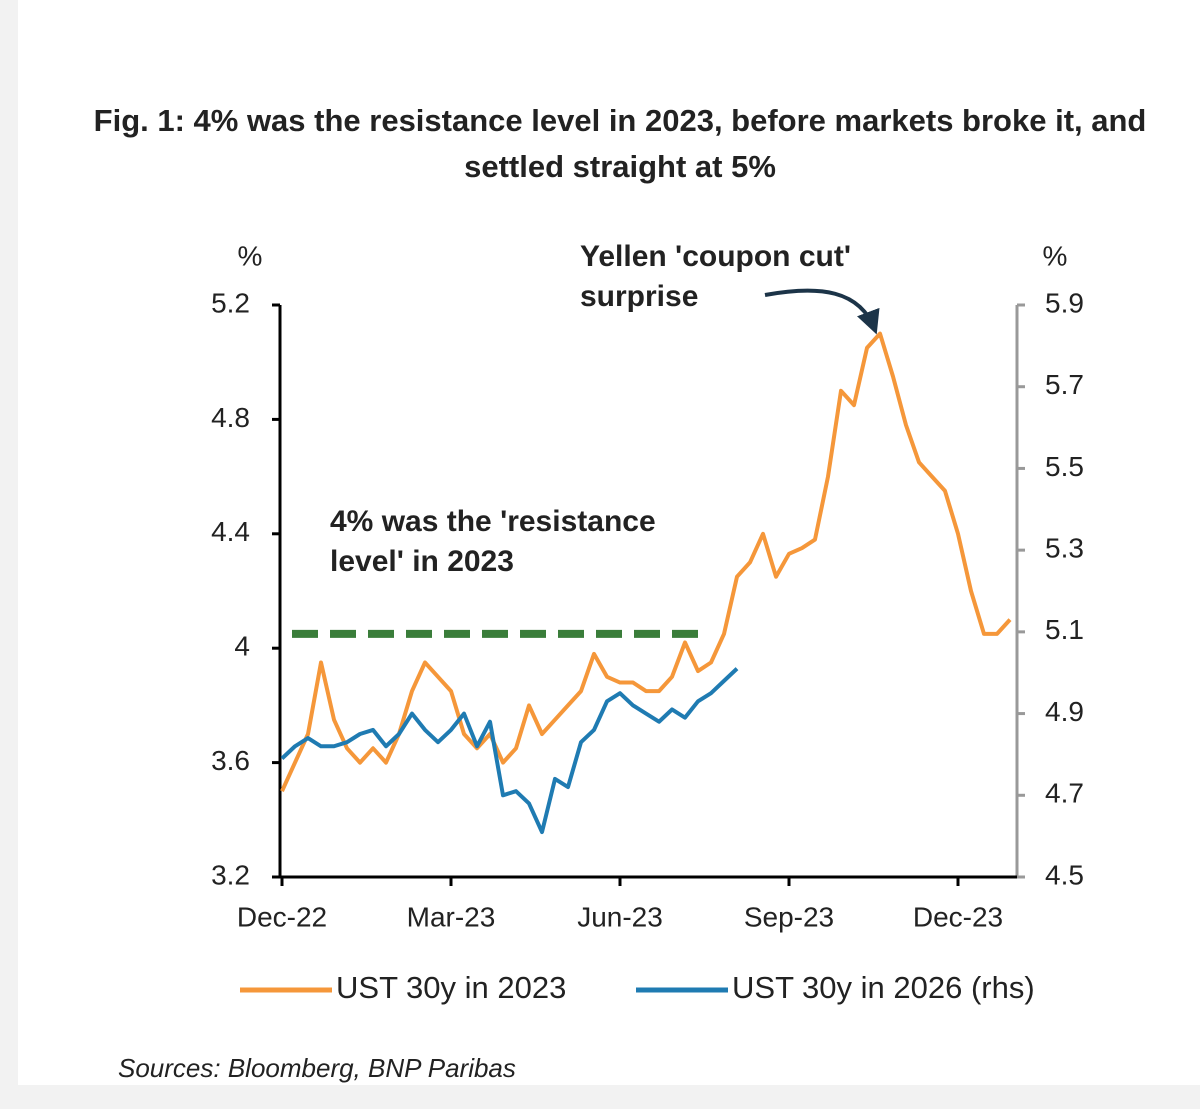 The height and width of the screenshot is (1109, 1200). I want to click on y-tick-label: 3.6, so click(230, 760).